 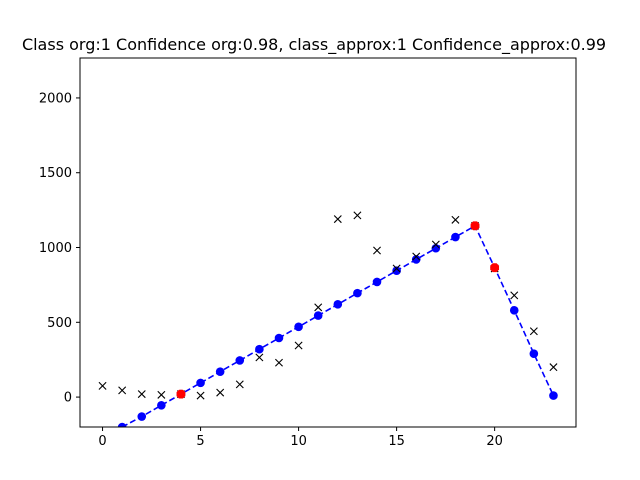 I want to click on y-axis: 0 500 1000 1500 2000, so click(x=59, y=248).